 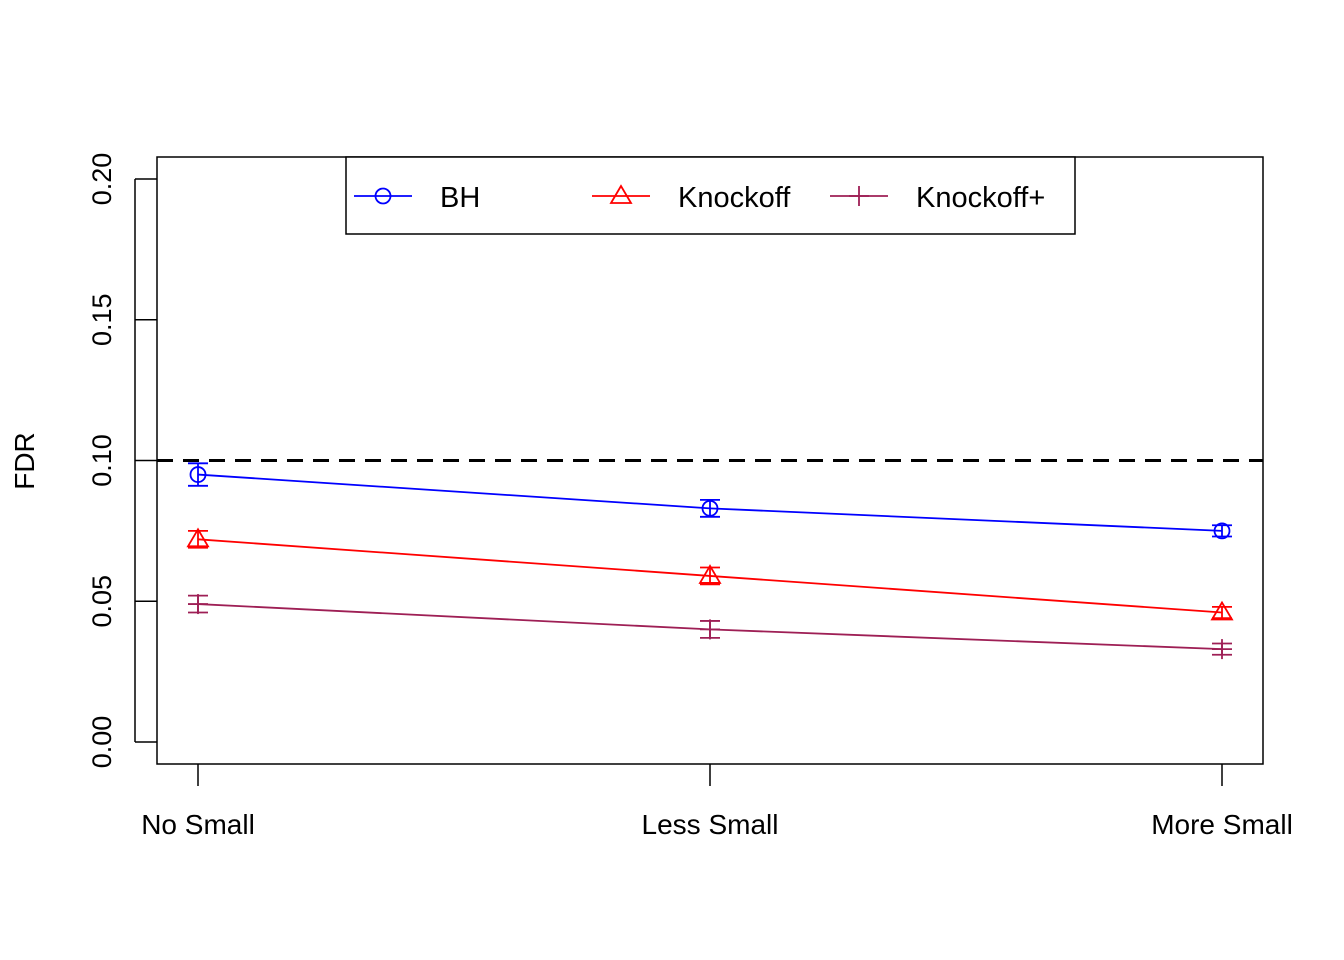 What do you see at coordinates (102, 601) in the screenshot?
I see `y-tick-label: 0.05` at bounding box center [102, 601].